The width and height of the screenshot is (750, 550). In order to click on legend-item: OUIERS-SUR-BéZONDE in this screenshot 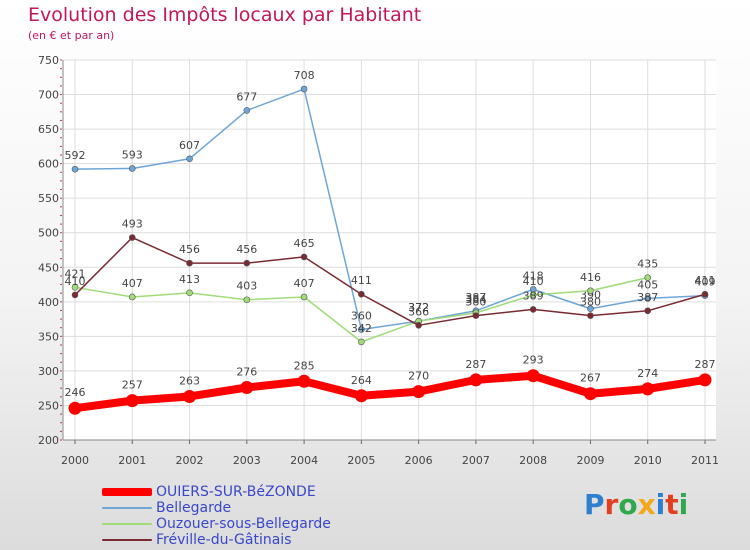, I will do `click(216, 492)`.